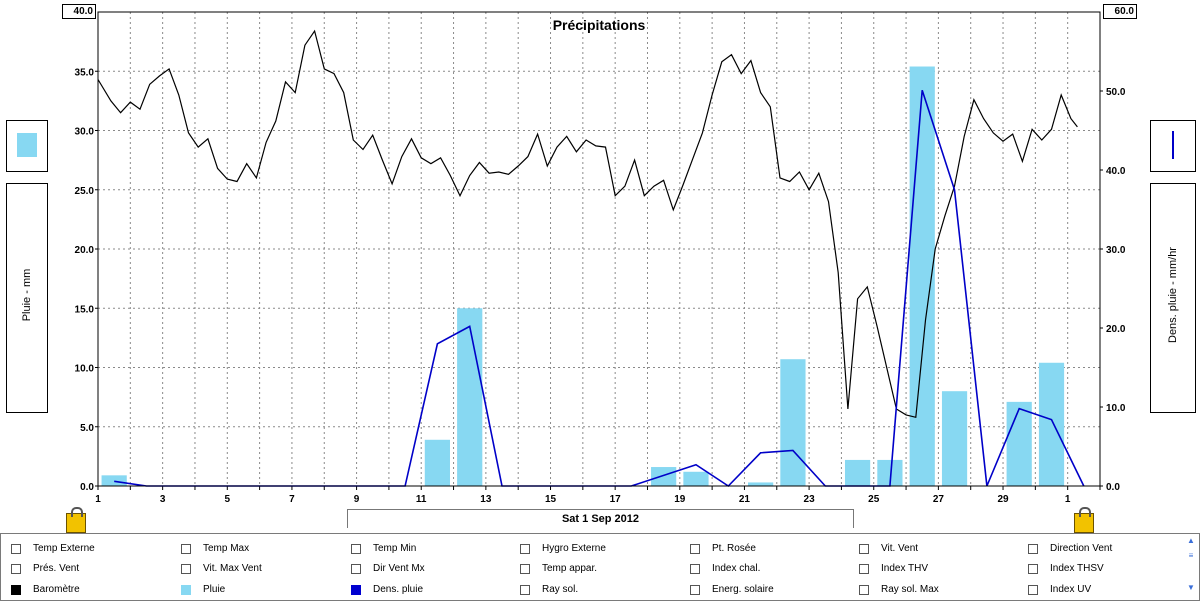  I want to click on pluie-swatch-panel, so click(27, 146).